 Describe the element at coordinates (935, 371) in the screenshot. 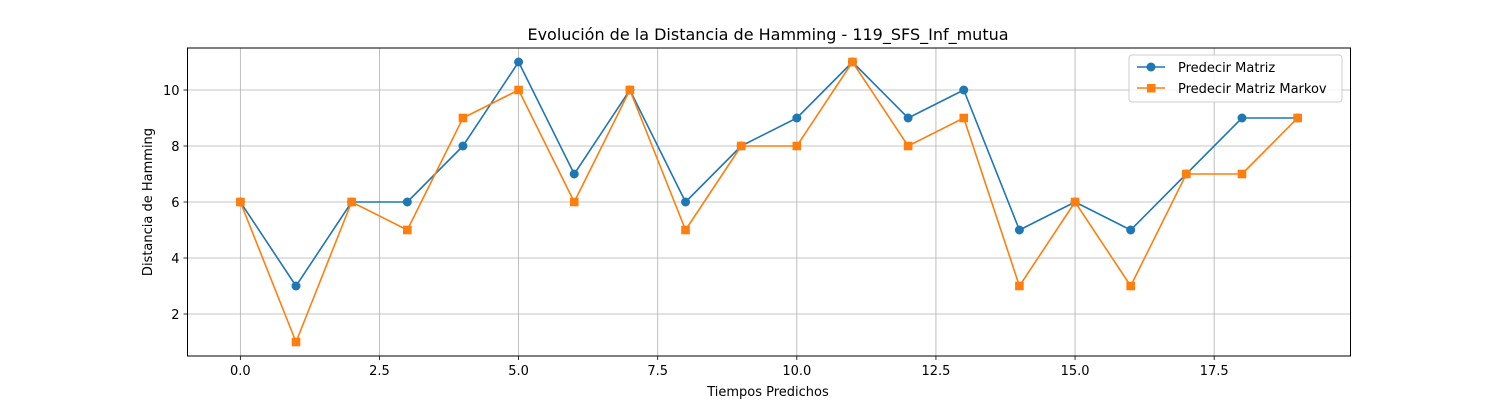

I see `x-tick-label: 12.5` at that location.